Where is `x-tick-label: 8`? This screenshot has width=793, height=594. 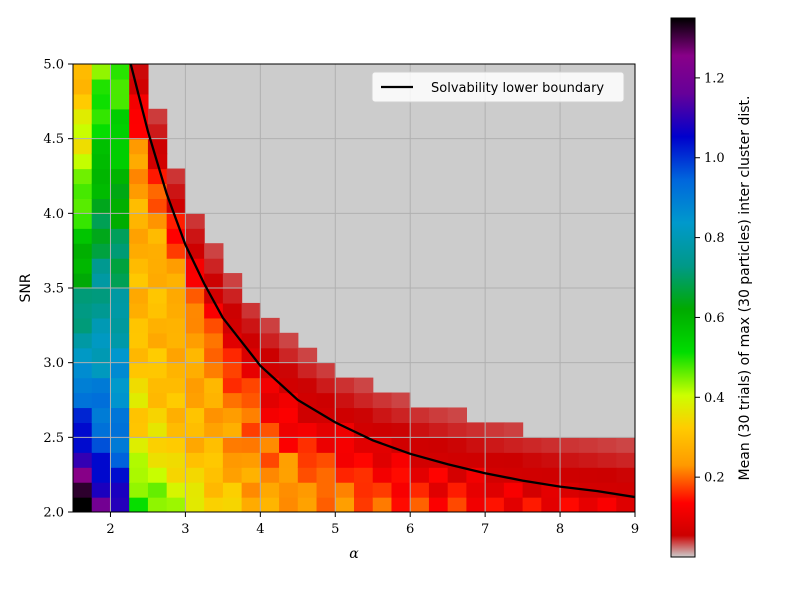
x-tick-label: 8 is located at coordinates (560, 529).